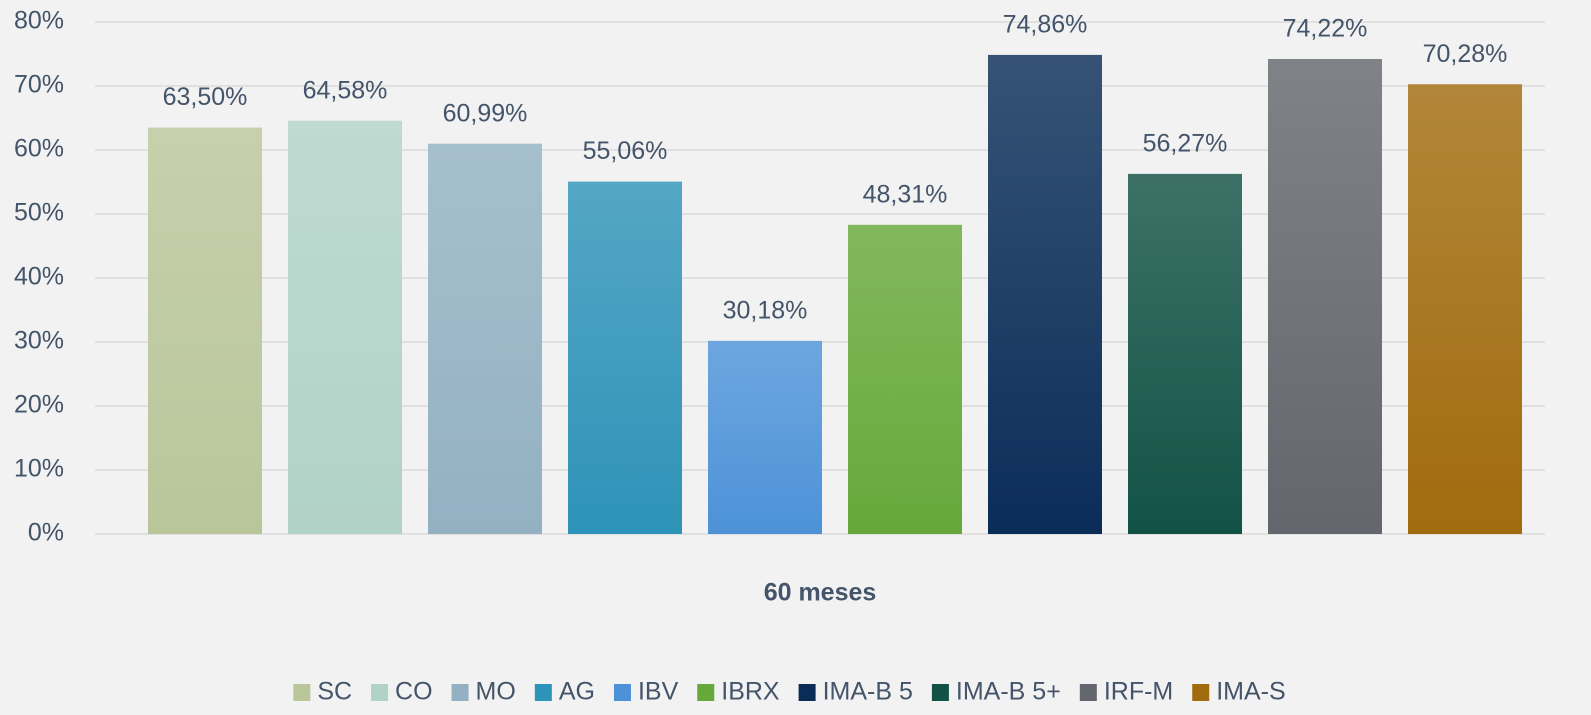 The image size is (1591, 715). What do you see at coordinates (39, 405) in the screenshot?
I see `y-tick-label: 20%` at bounding box center [39, 405].